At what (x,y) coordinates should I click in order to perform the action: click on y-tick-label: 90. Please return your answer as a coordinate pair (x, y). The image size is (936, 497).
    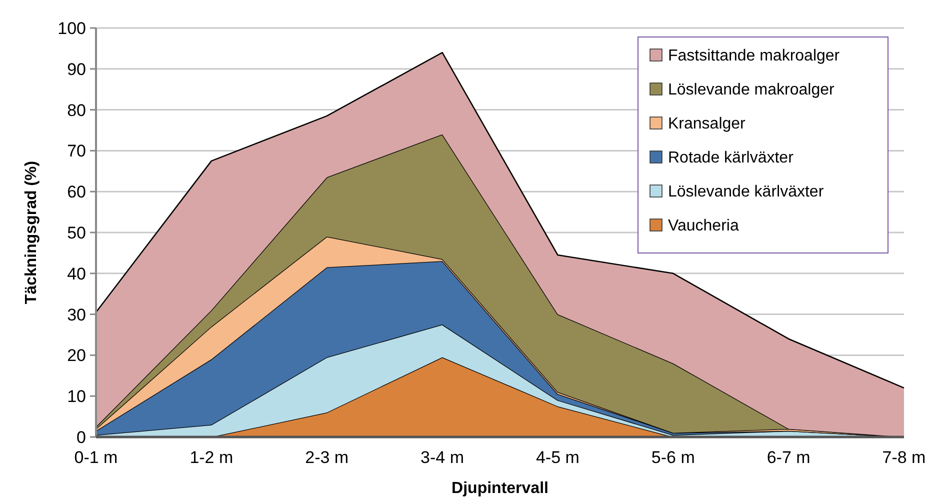
    Looking at the image, I should click on (76, 69).